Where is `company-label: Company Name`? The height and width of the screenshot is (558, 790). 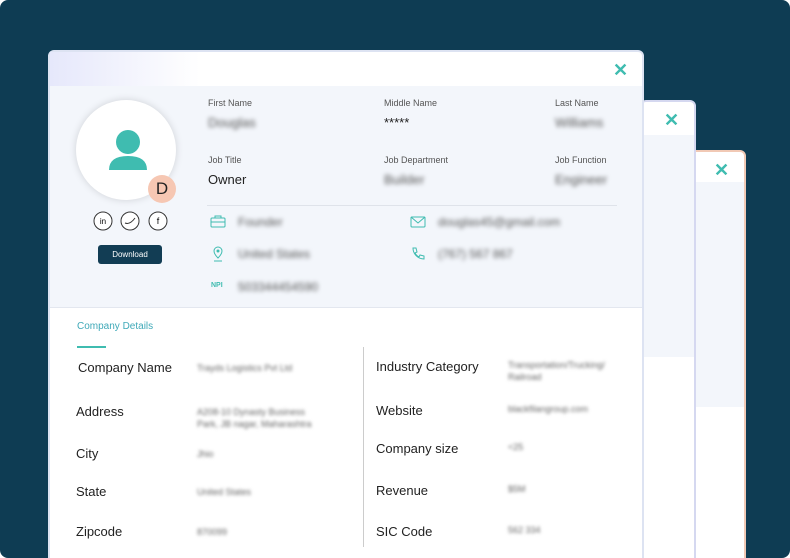 company-label: Company Name is located at coordinates (125, 367).